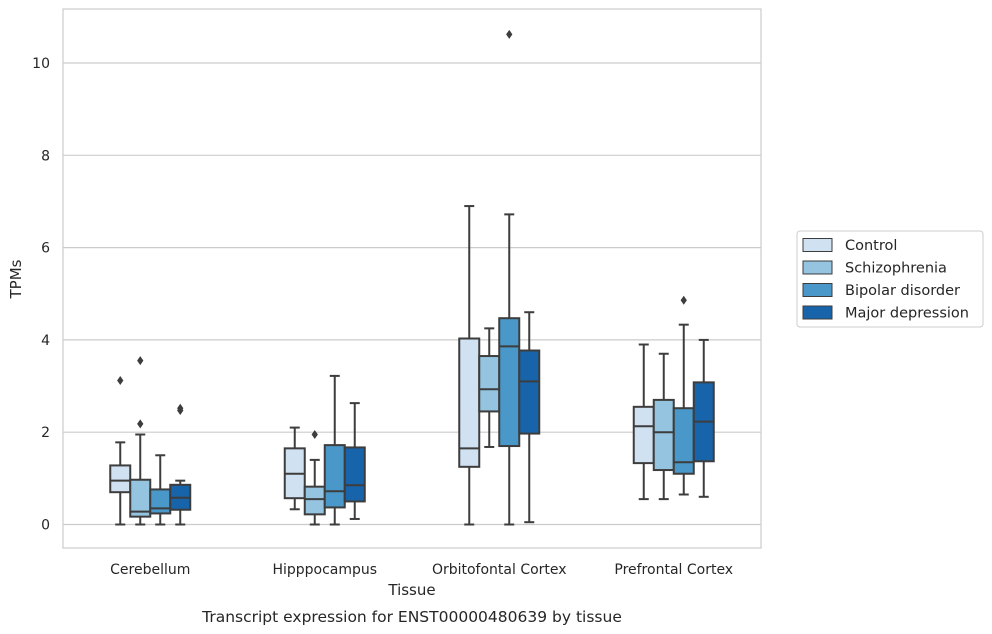 This screenshot has width=992, height=634. I want to click on legend-label: Bipolar disorder, so click(902, 291).